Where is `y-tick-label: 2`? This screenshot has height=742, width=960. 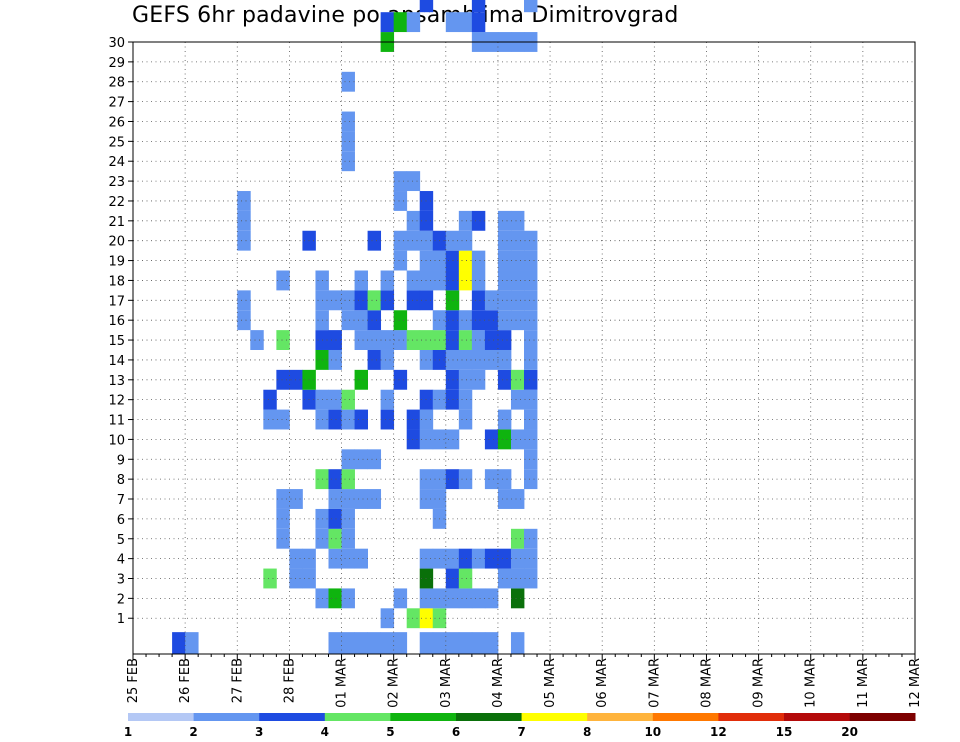
y-tick-label: 2 is located at coordinates (121, 599).